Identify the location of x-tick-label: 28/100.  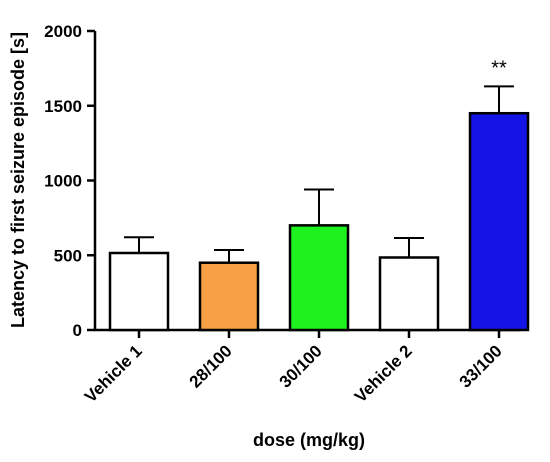
(211, 366).